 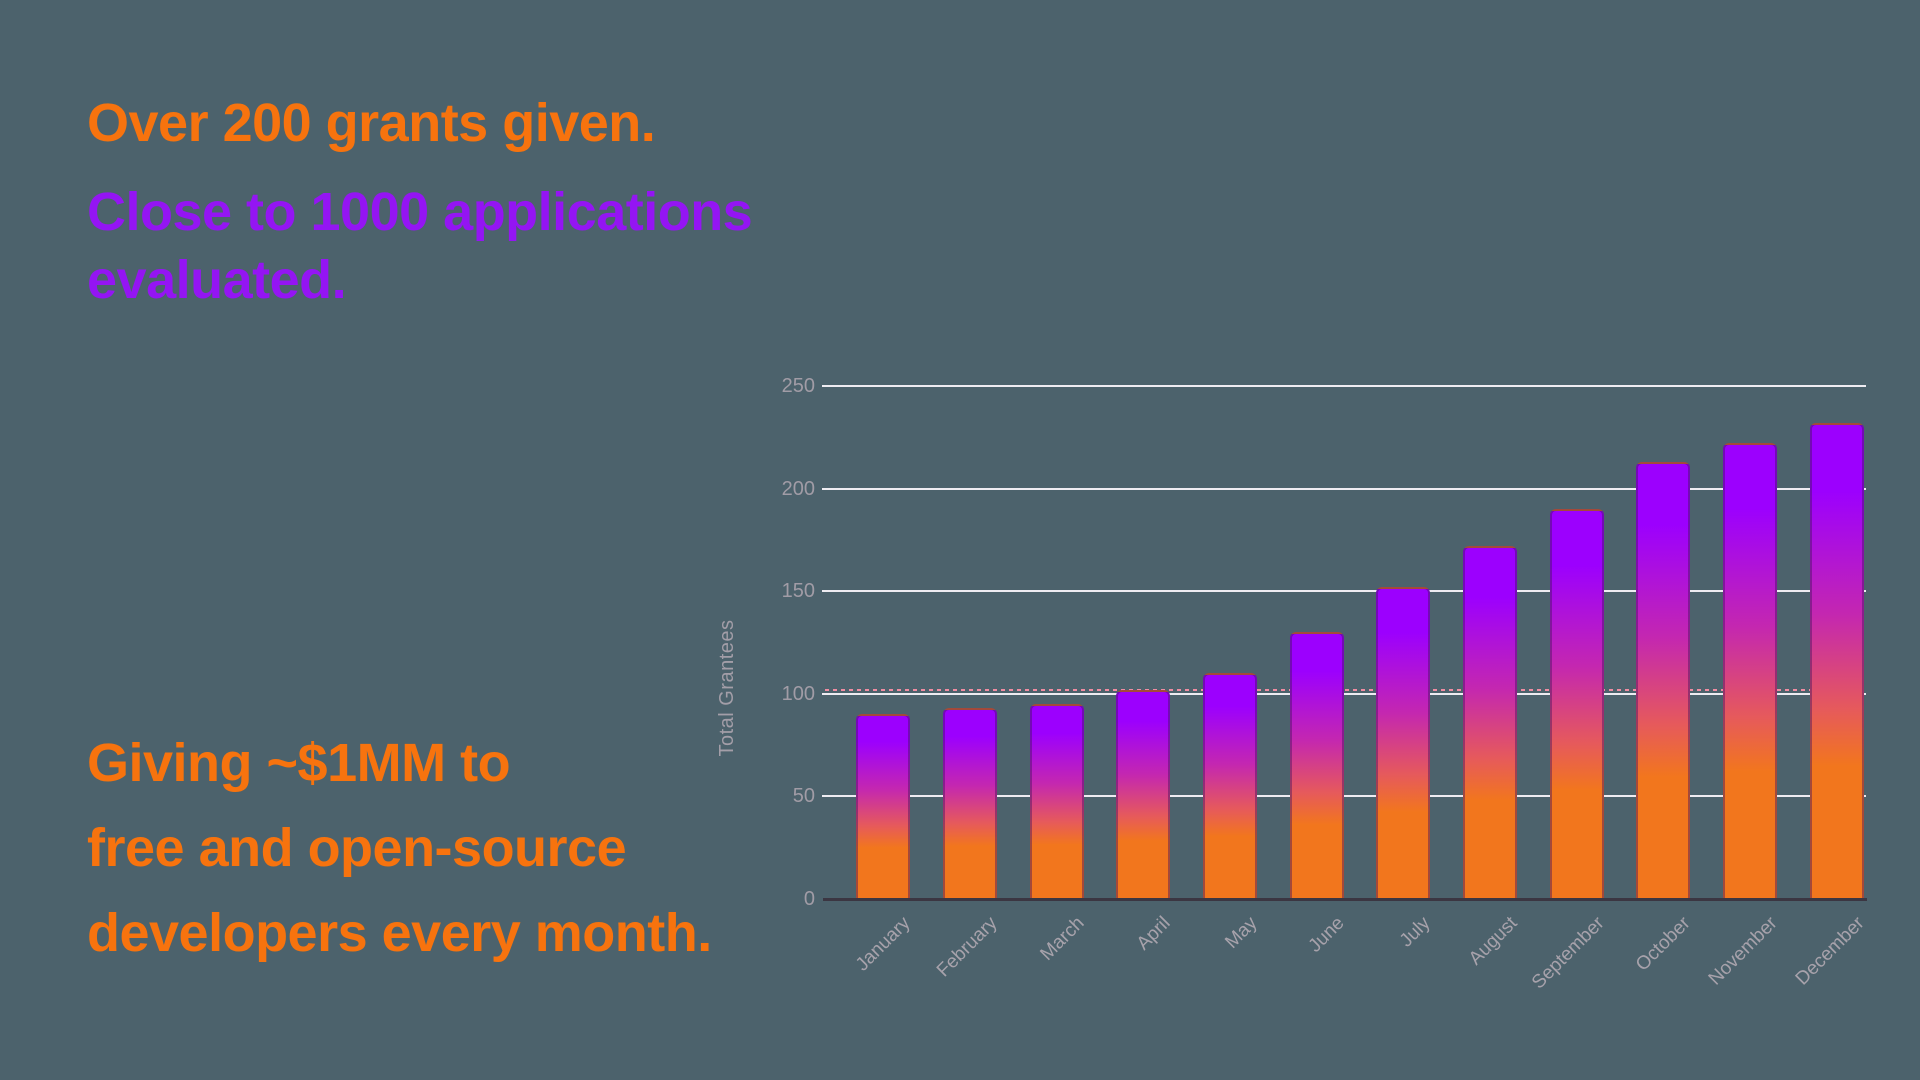 I want to click on x-tick-label-january: January, so click(x=883, y=944).